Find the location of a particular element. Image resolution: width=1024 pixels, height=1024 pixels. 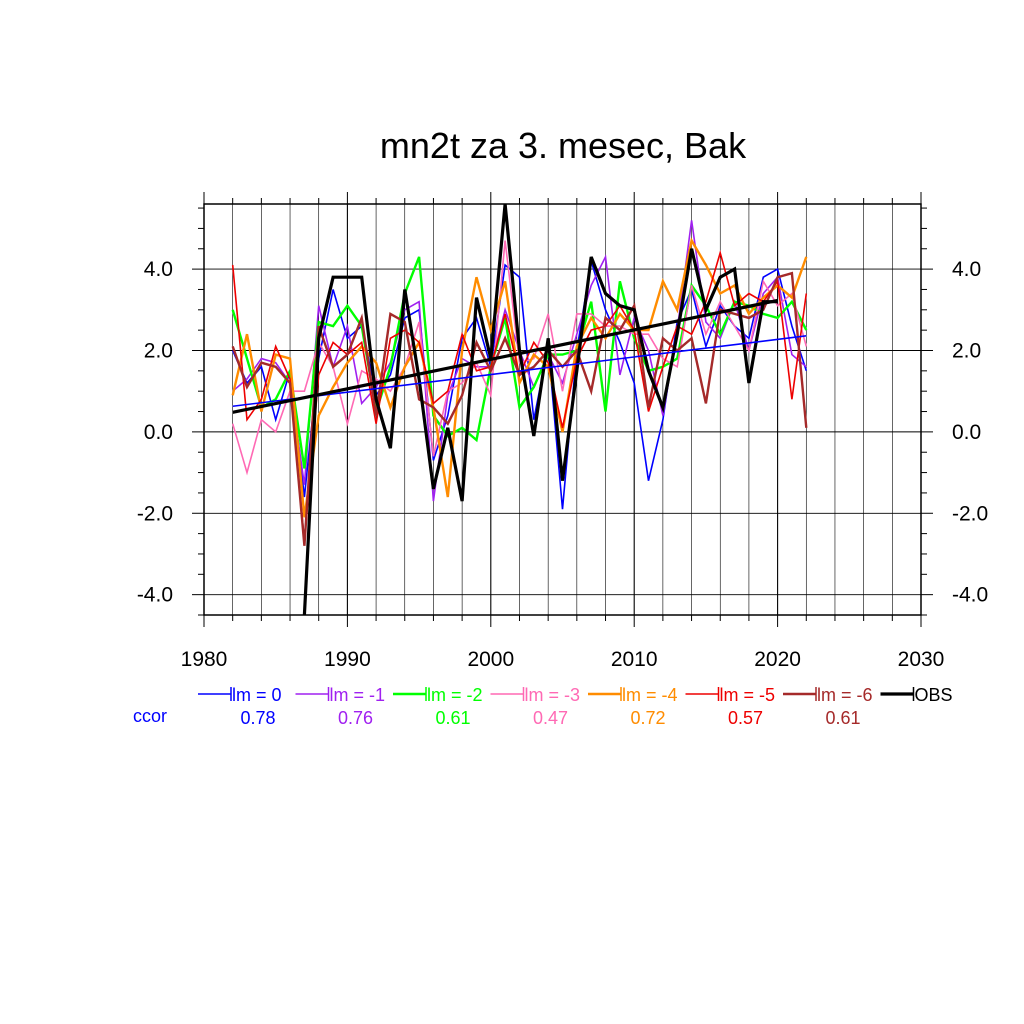

legend-entry-label: OBS is located at coordinates (934, 695).